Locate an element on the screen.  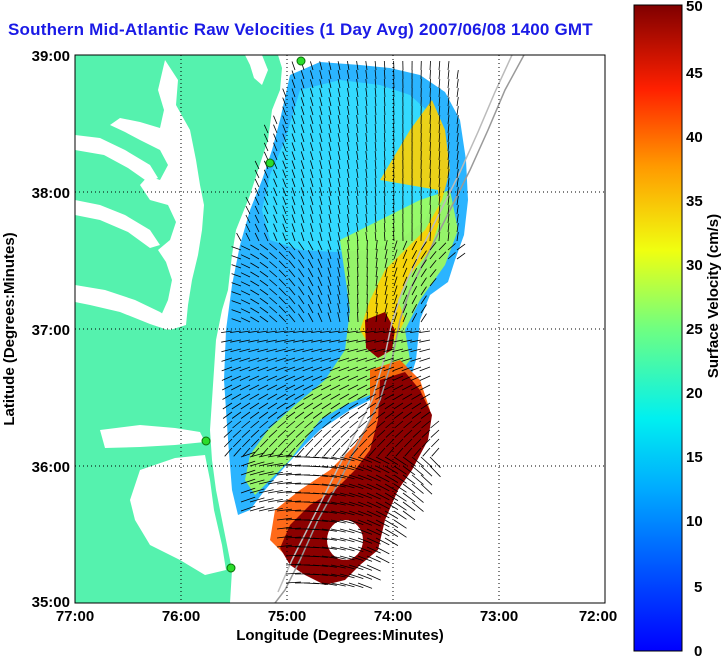
velocity-field-max is located at coordinates (356, 478).